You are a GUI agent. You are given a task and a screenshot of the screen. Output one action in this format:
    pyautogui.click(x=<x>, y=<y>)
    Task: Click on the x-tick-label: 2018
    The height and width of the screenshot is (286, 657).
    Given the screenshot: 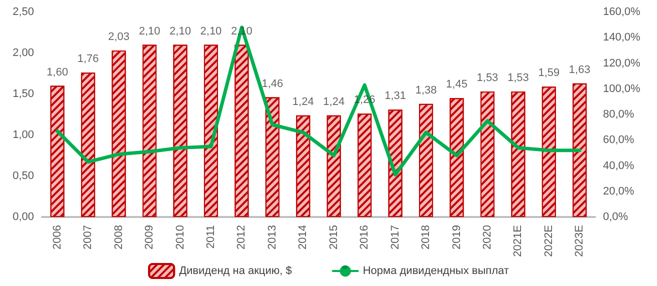 What is the action you would take?
    pyautogui.click(x=426, y=237)
    